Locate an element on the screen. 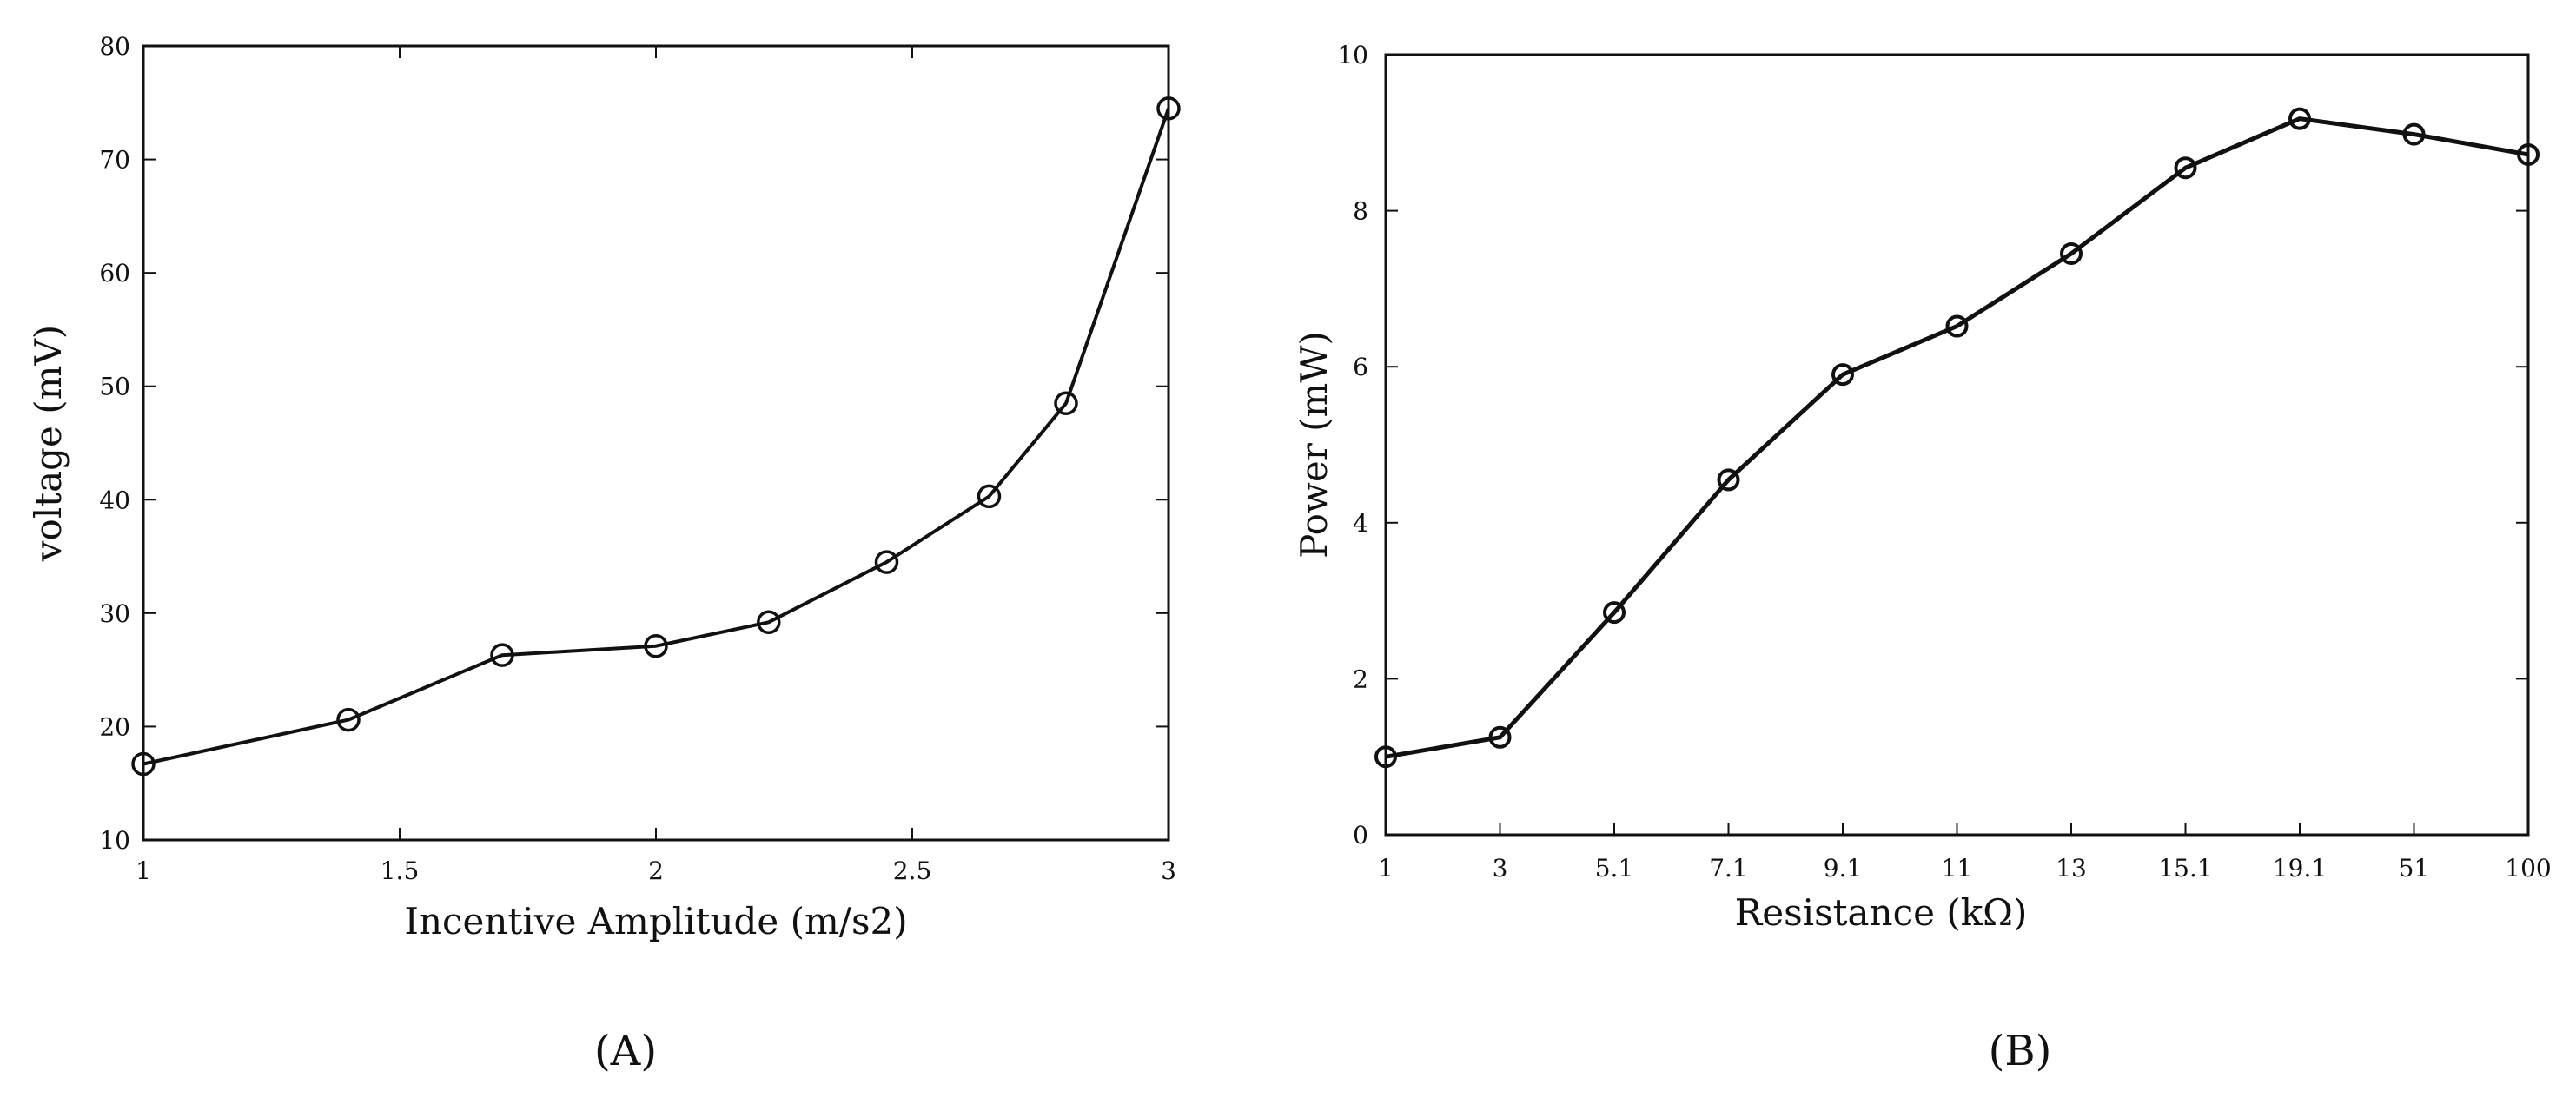  x-tick-label-a: 1.5 is located at coordinates (400, 870).